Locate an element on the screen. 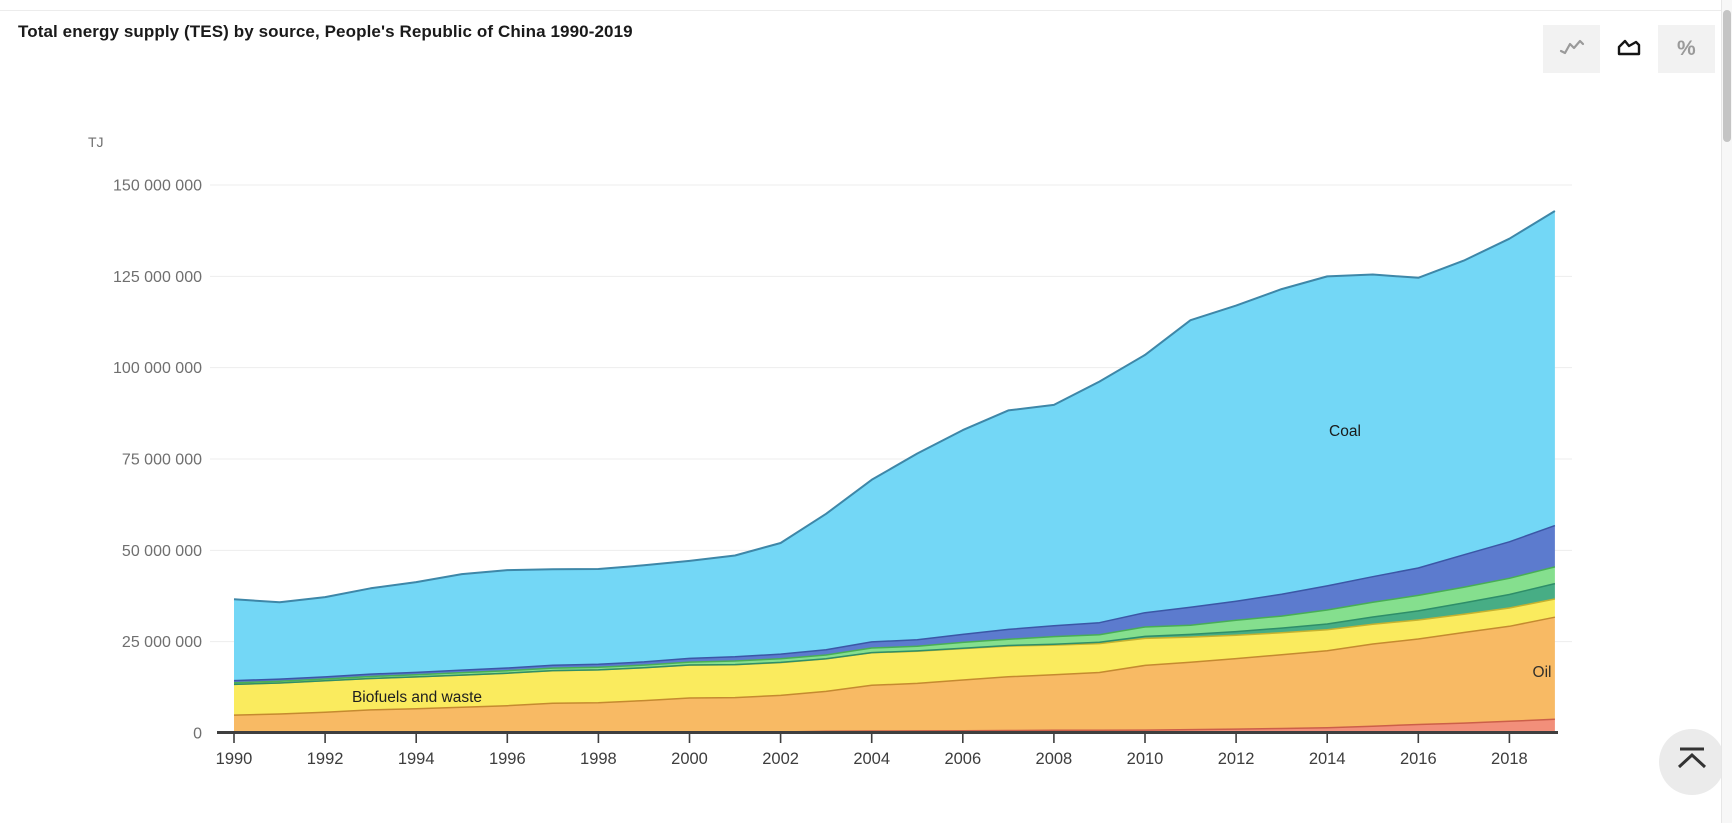 The image size is (1732, 823). area-chart-icon is located at coordinates (1629, 49).